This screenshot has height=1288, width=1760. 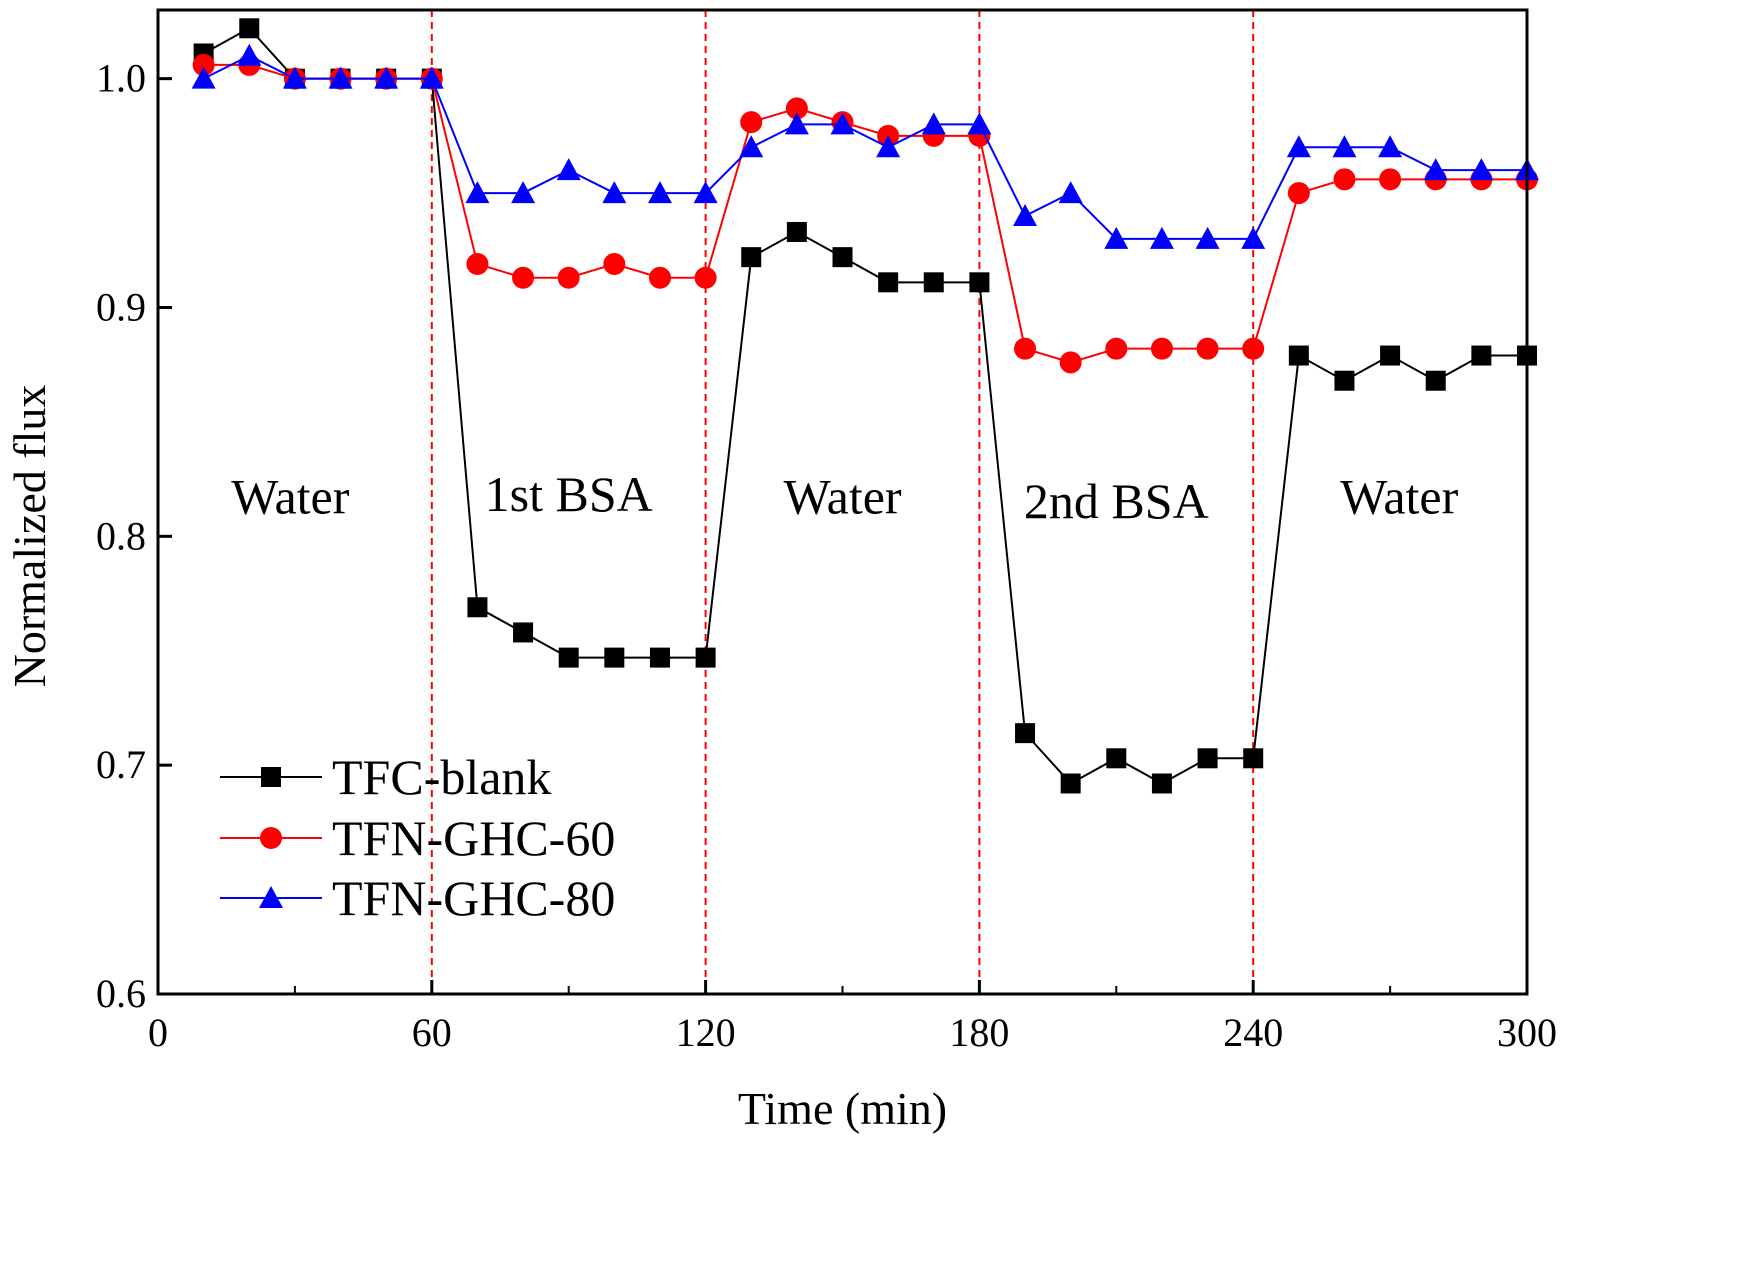 What do you see at coordinates (473, 898) in the screenshot?
I see `legend-label-2: TFN-GHC-80` at bounding box center [473, 898].